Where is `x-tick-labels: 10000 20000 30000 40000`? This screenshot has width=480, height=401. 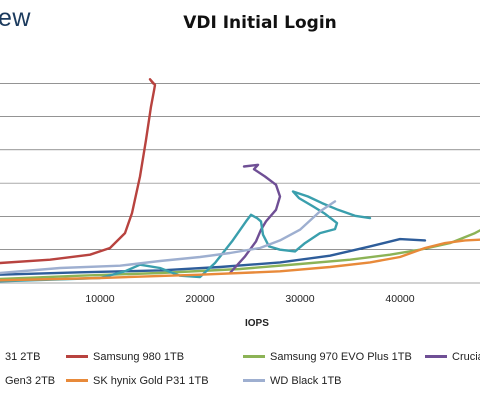
x-tick-labels: 10000 20000 30000 40000 is located at coordinates (249, 299).